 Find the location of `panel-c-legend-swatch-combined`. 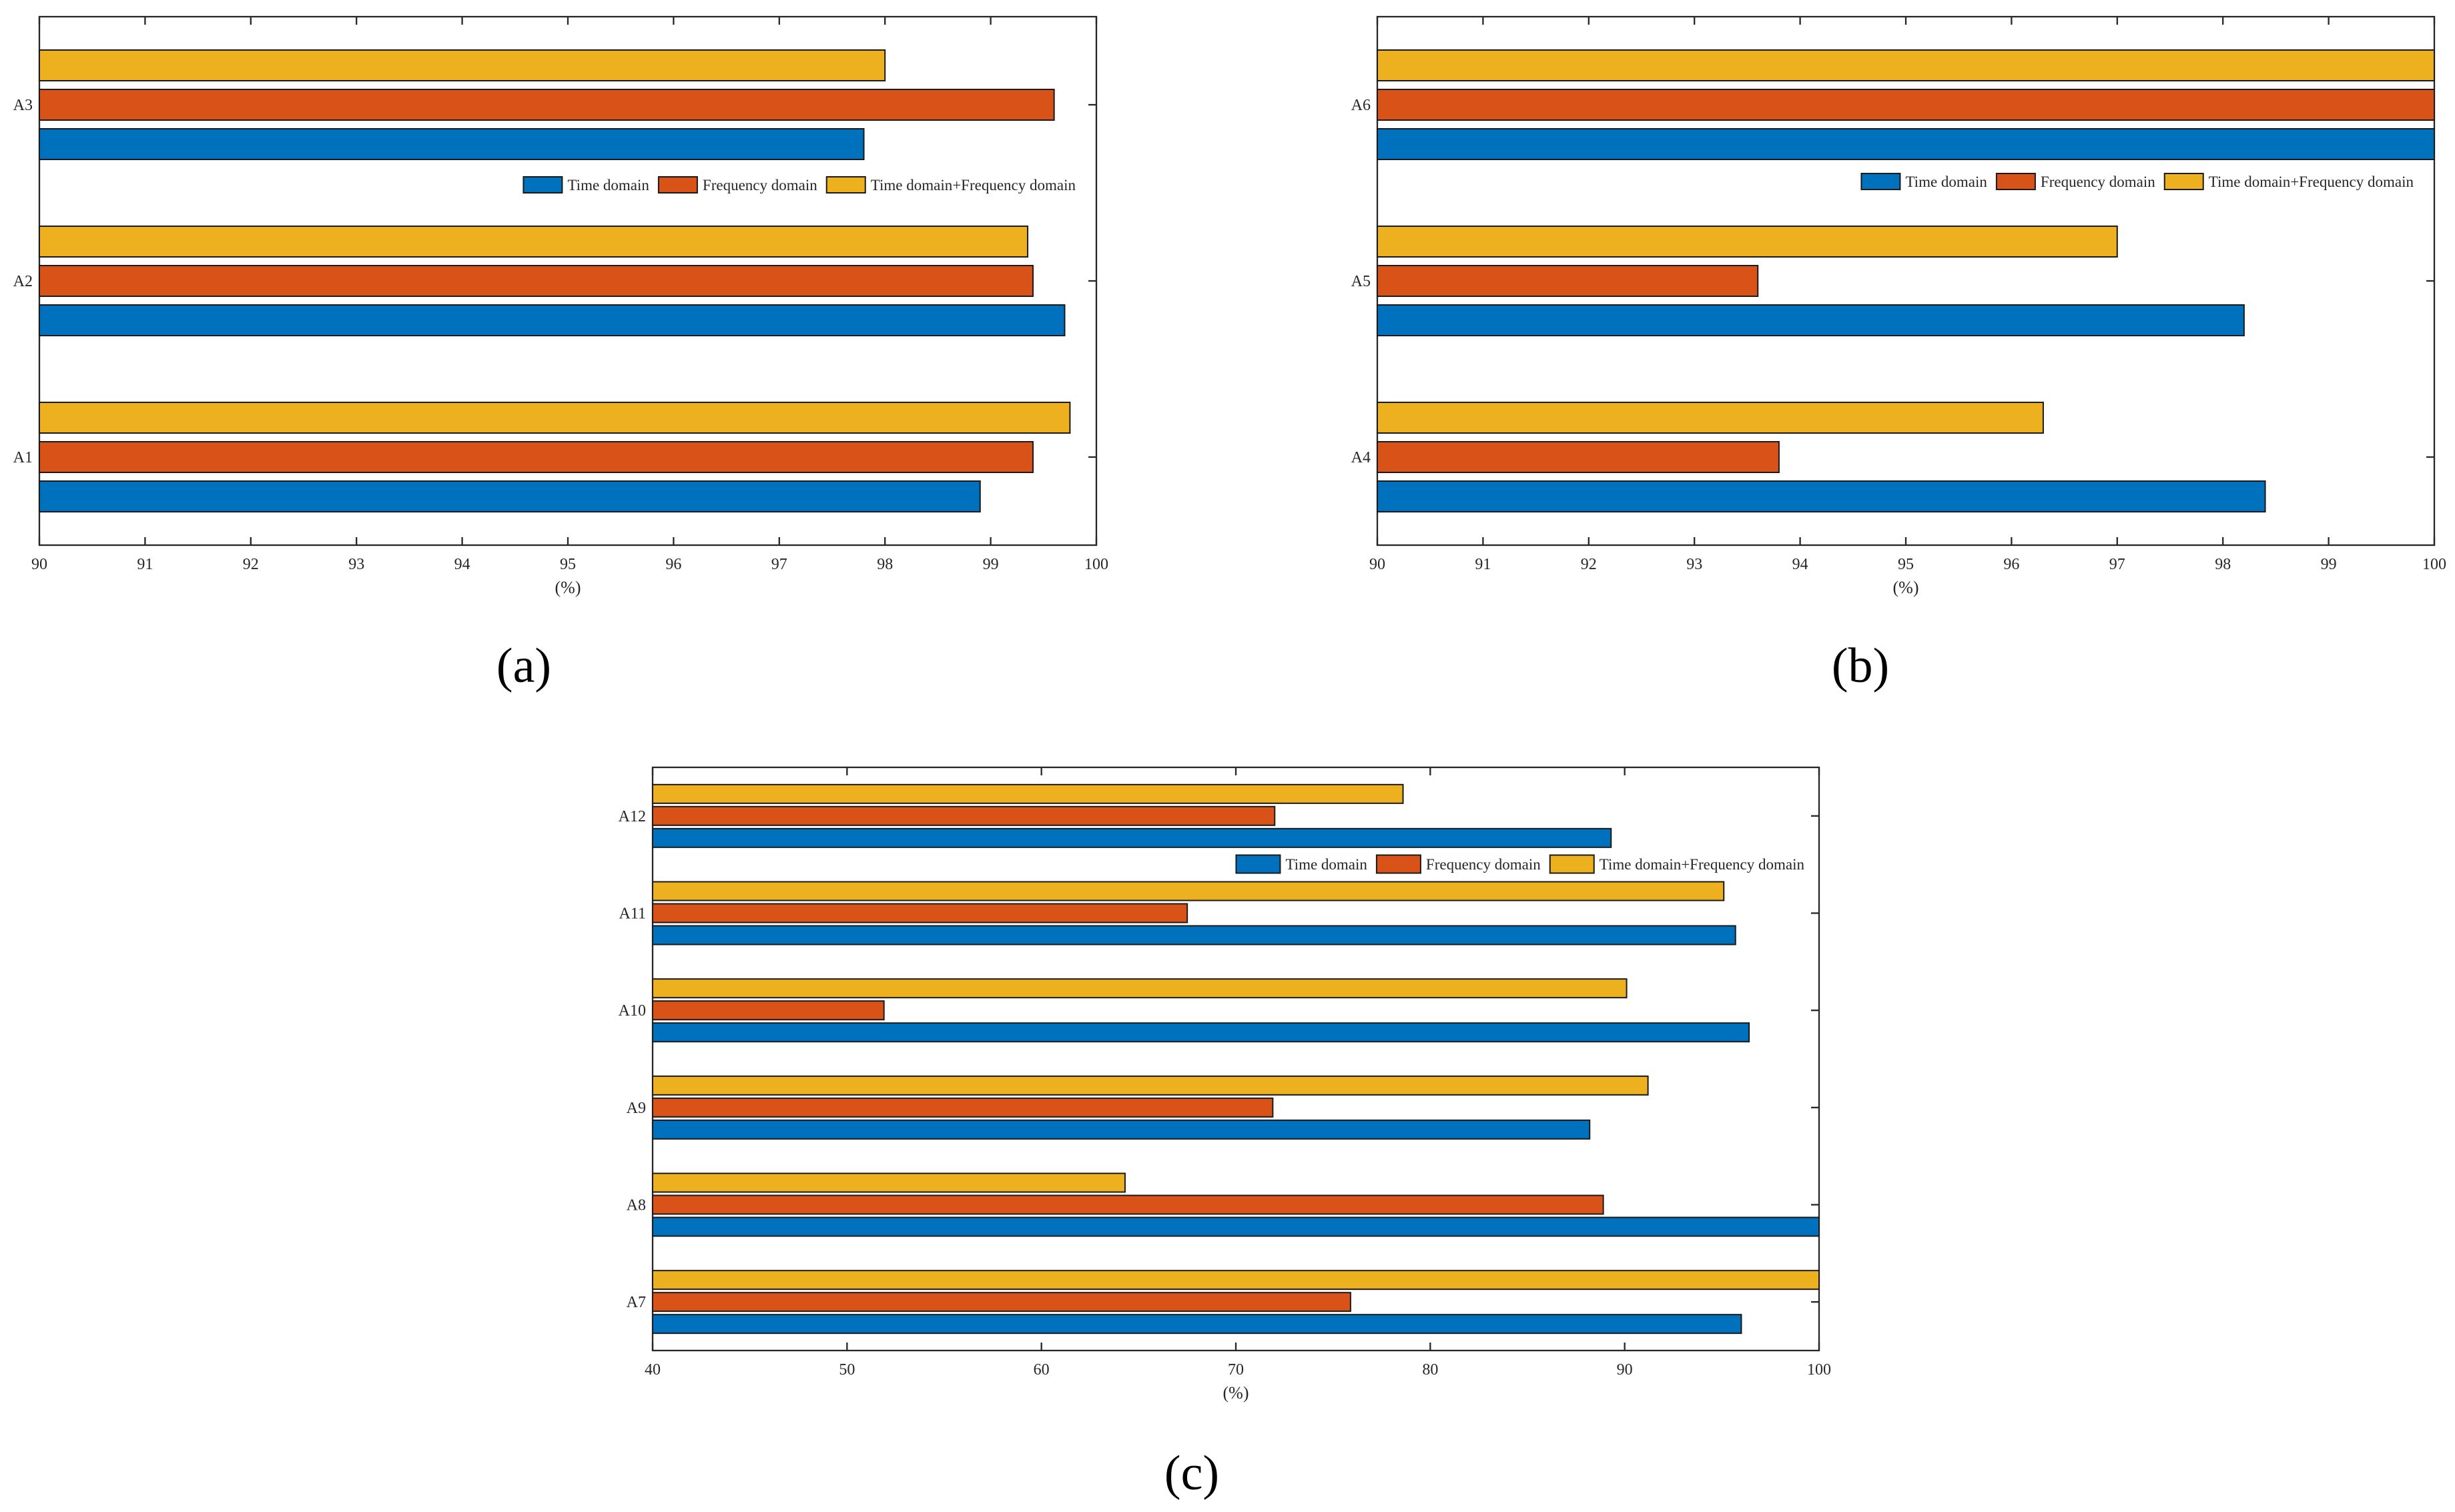

panel-c-legend-swatch-combined is located at coordinates (1572, 864).